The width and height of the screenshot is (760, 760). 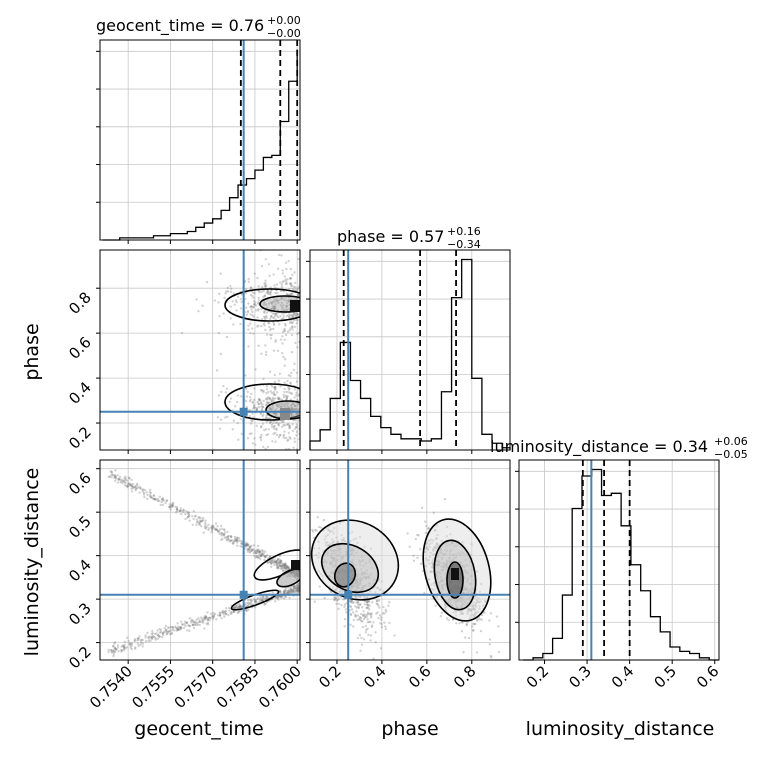 What do you see at coordinates (665, 677) in the screenshot?
I see `x-tick-label: 0.5` at bounding box center [665, 677].